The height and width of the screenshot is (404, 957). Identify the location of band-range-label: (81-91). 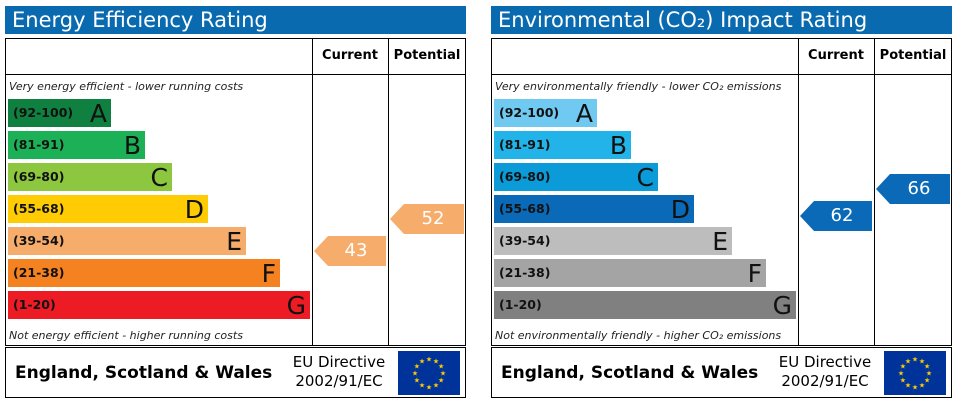
(39, 144).